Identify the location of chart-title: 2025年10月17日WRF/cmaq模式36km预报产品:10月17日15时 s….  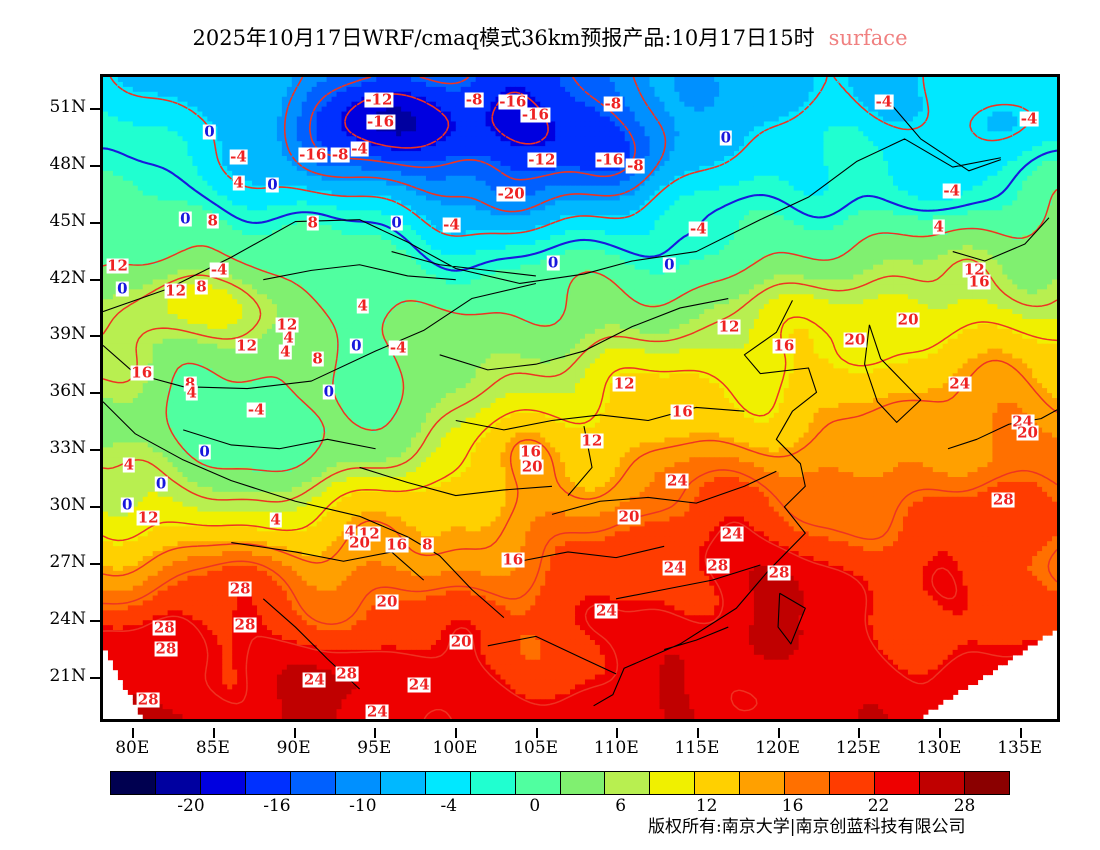
(550, 37).